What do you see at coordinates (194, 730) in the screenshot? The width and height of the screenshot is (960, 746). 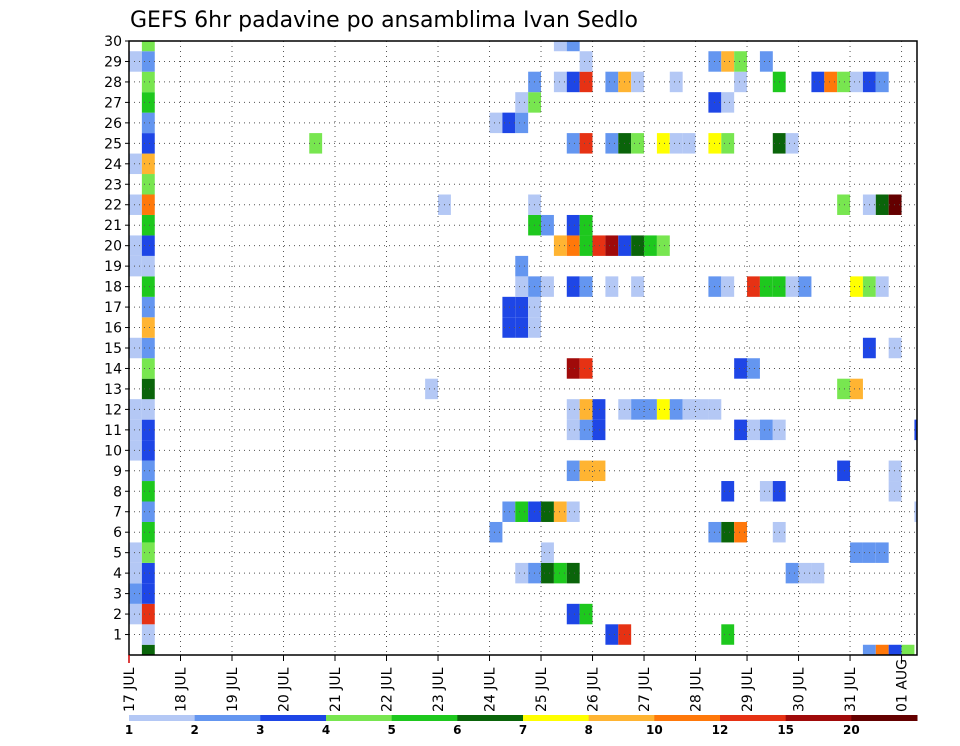 I see `legend-label: 2` at bounding box center [194, 730].